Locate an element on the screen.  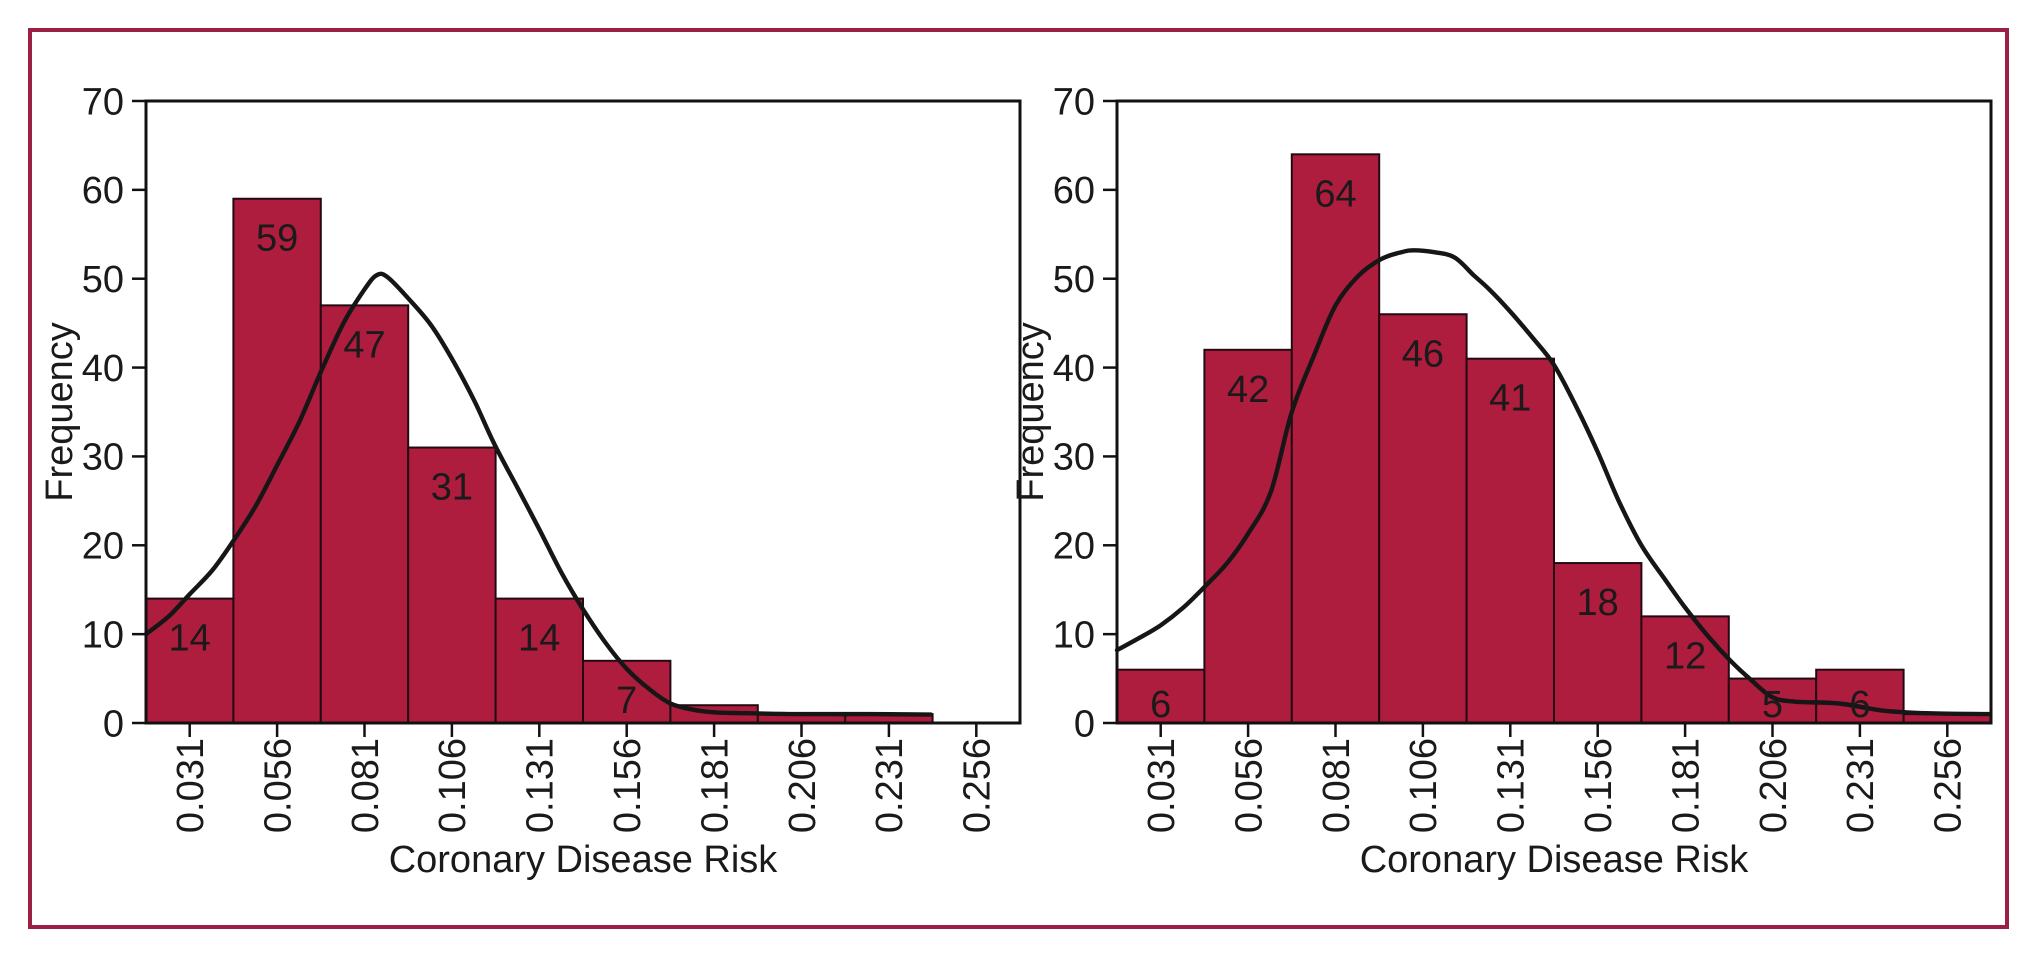
bar-value-label: 42 is located at coordinates (1248, 390).